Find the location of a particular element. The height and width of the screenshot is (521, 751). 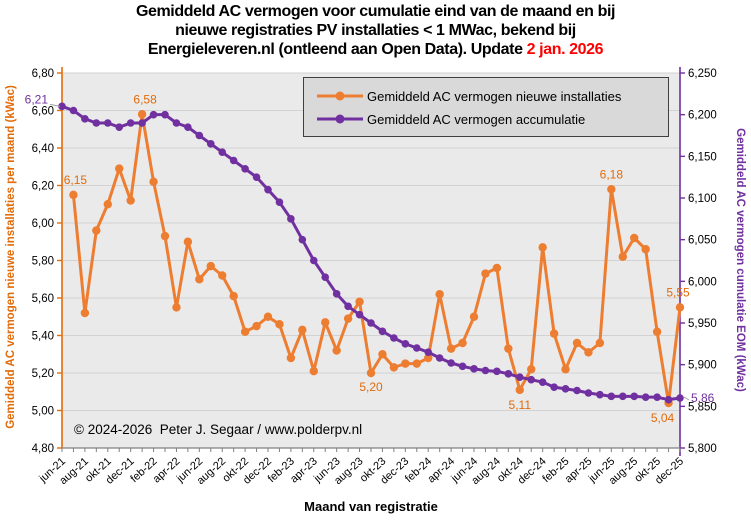

left-axis-tick-label: 5,40 is located at coordinates (43, 337).